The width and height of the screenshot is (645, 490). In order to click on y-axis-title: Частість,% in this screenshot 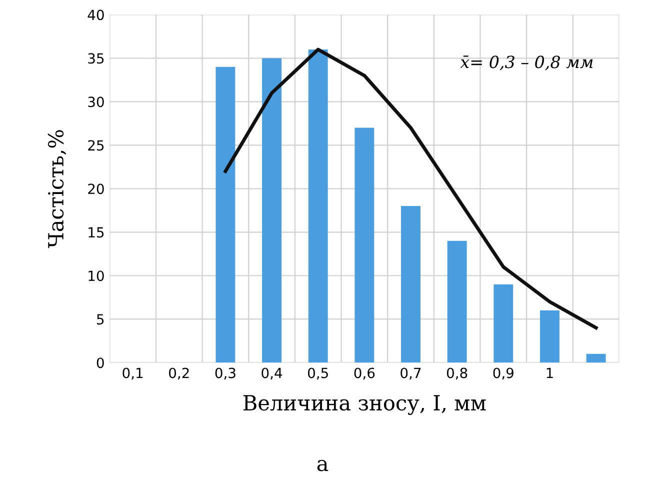, I will do `click(57, 189)`.